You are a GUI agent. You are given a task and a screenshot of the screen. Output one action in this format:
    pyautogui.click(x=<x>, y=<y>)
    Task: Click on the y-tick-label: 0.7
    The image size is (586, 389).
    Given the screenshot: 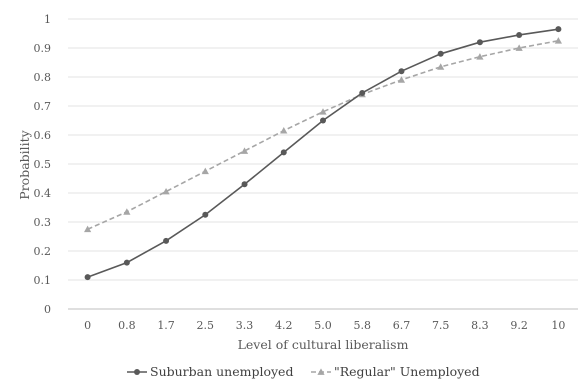 What is the action you would take?
    pyautogui.click(x=43, y=106)
    